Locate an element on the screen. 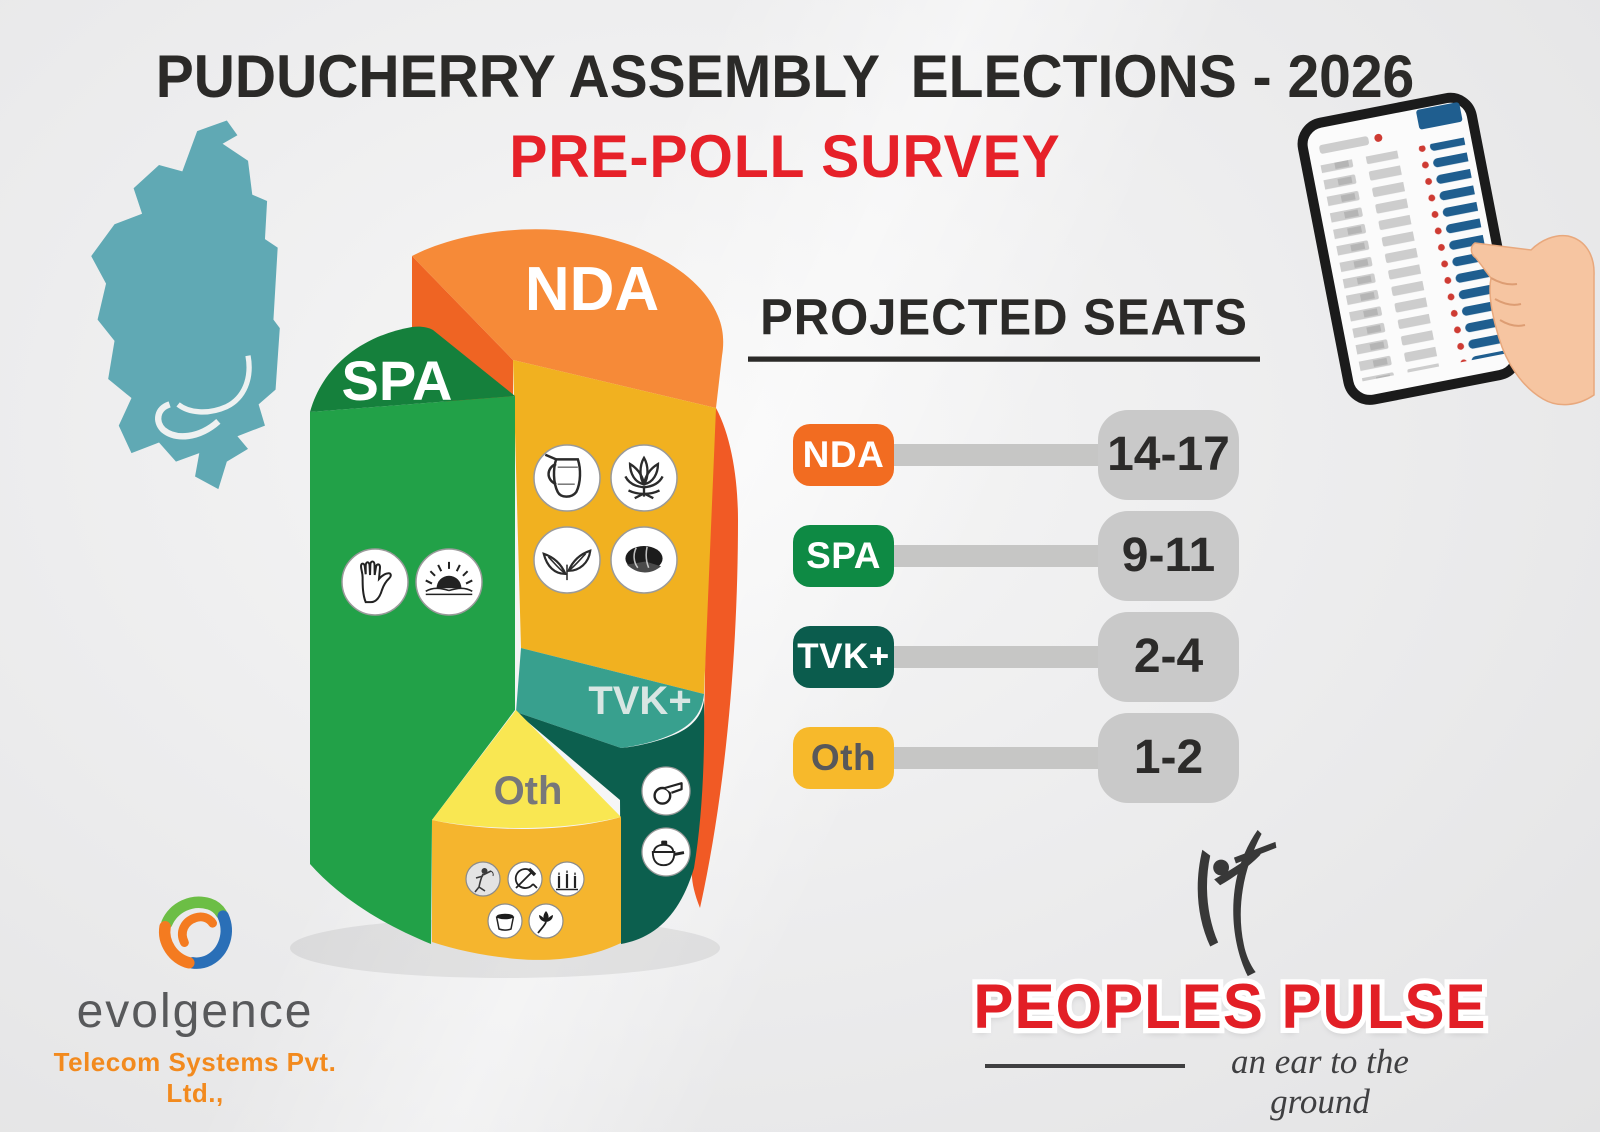  party-symbol-bucket-icon is located at coordinates (505, 921).